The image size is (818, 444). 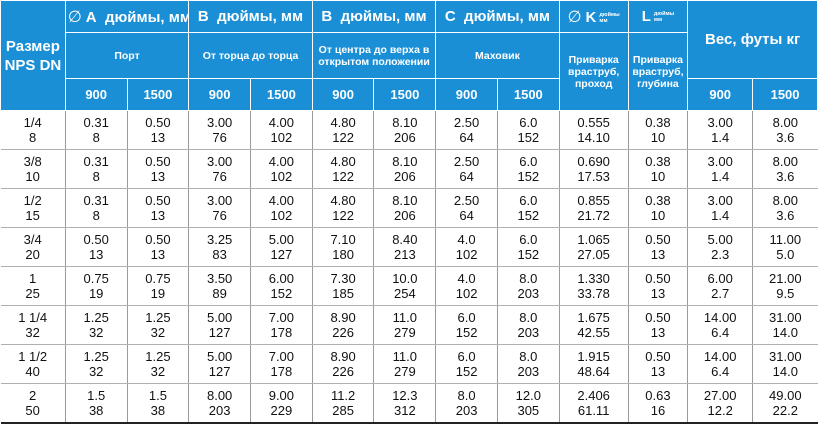 I want to click on handwheel-1500-cell: 12.0 305, so click(x=528, y=403).